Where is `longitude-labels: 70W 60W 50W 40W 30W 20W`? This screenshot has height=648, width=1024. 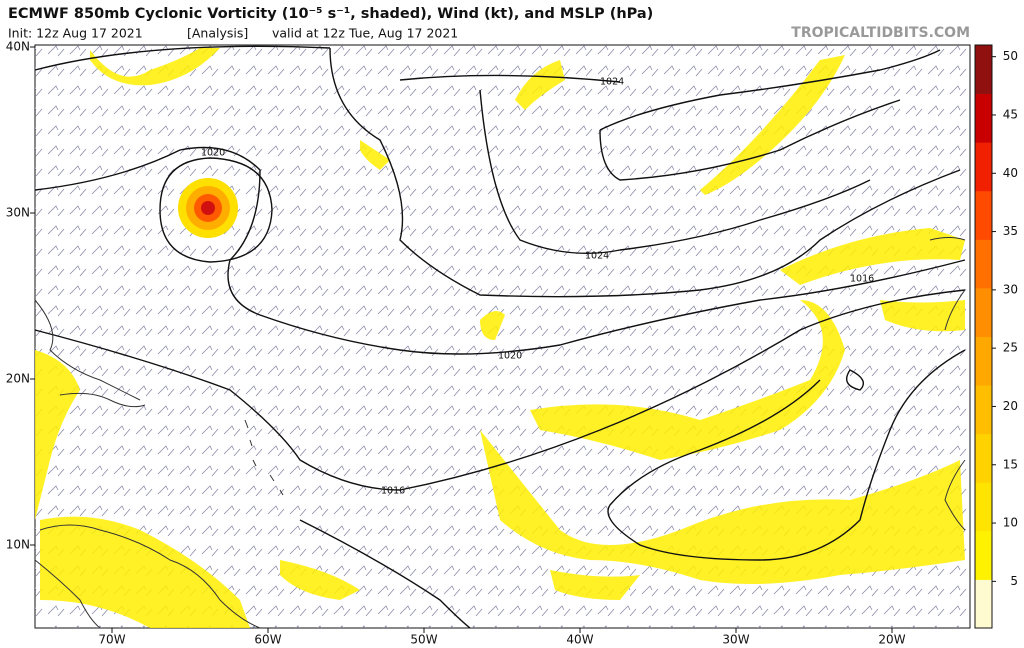 longitude-labels: 70W 60W 50W 40W 30W 20W is located at coordinates (502, 637).